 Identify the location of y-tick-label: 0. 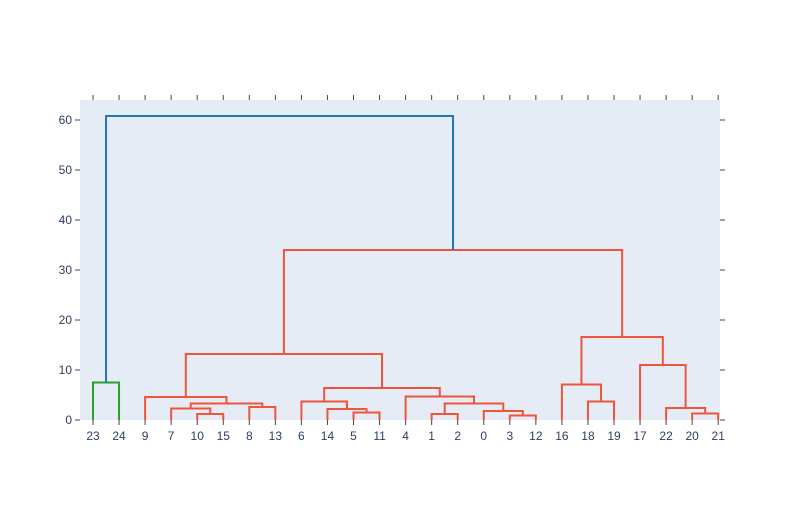
(68, 420).